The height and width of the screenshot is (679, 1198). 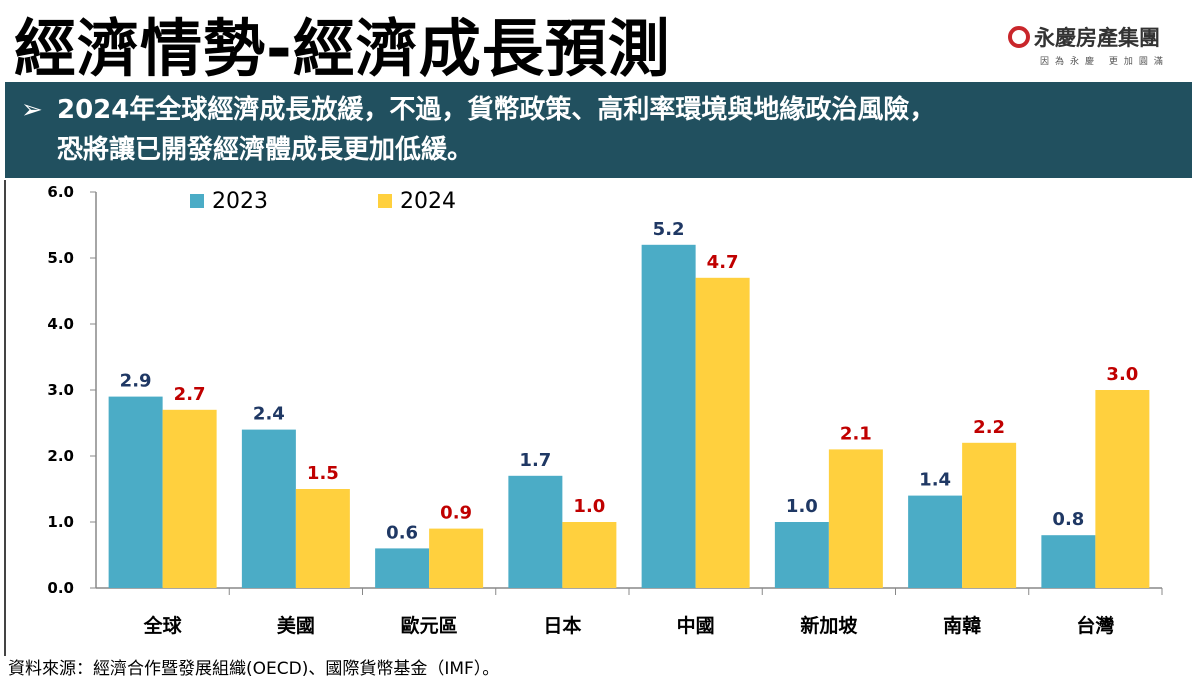 What do you see at coordinates (136, 381) in the screenshot?
I see `data-label-2023: 2.9` at bounding box center [136, 381].